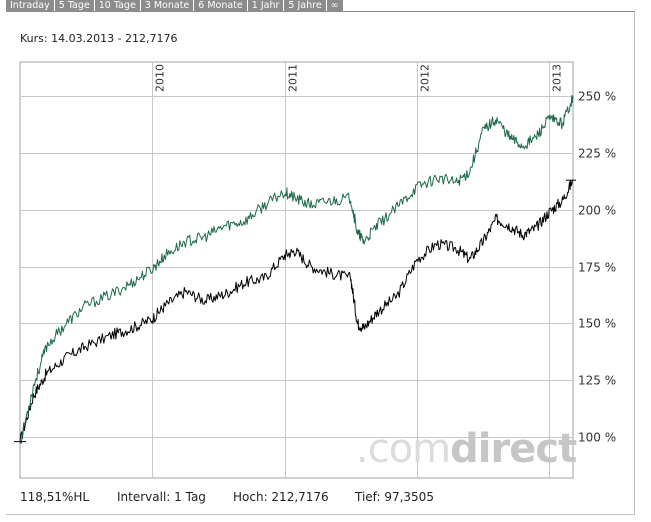 The width and height of the screenshot is (651, 522). Describe the element at coordinates (30, 5) in the screenshot. I see `tab-intraday: Intraday` at that location.